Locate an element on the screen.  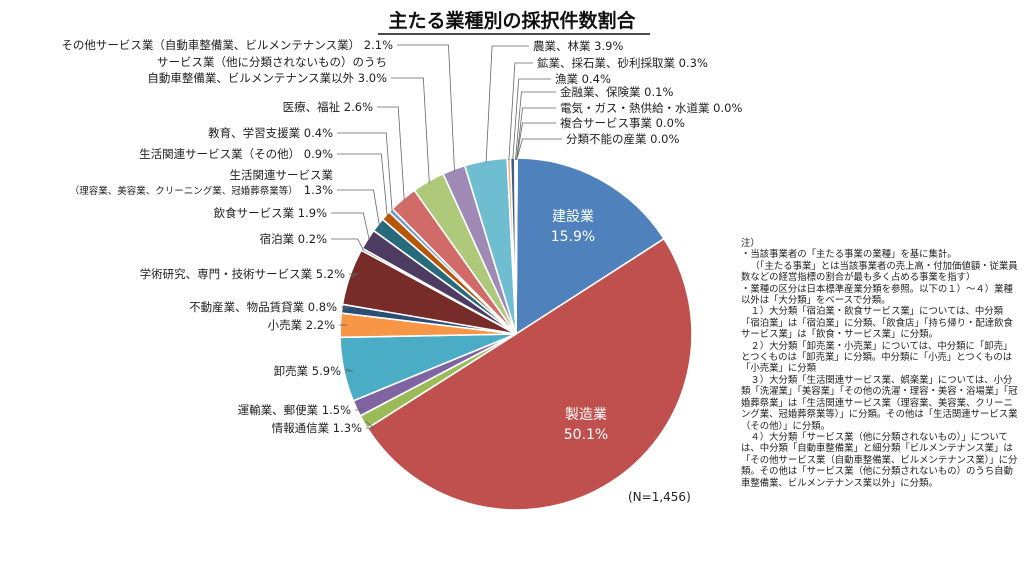
inside-label-1-value: 15.9% is located at coordinates (573, 237).